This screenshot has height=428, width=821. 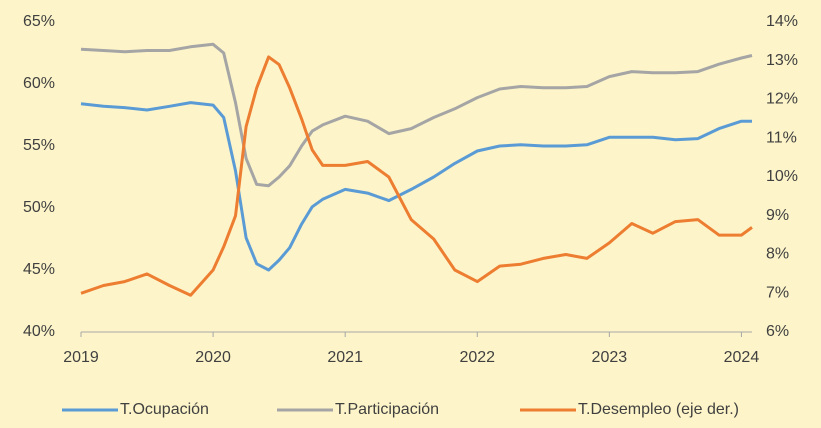 I want to click on y2-tick-label: 6%, so click(x=777, y=331).